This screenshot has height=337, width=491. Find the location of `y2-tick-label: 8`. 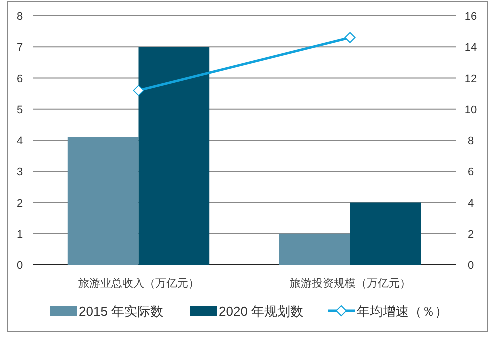

y2-tick-label: 8 is located at coordinates (471, 142).